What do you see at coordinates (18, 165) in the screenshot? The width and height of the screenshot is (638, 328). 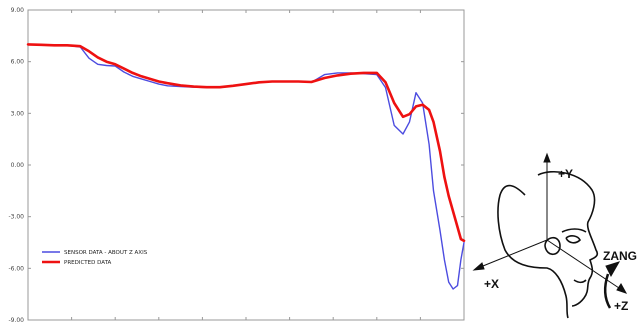 I see `y-tick-label: 0.00` at bounding box center [18, 165].